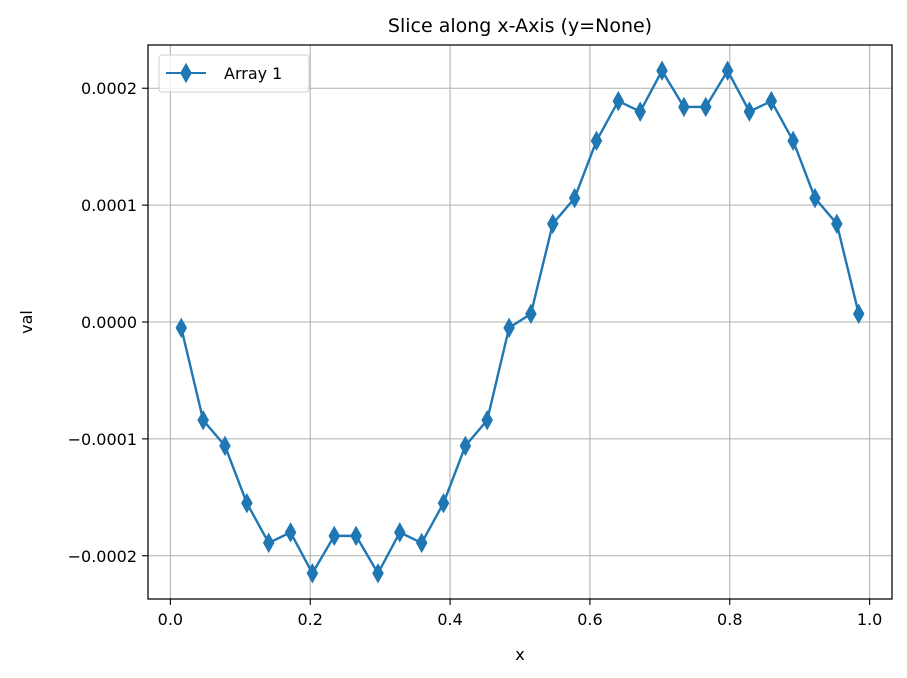 The image size is (907, 678). I want to click on x-tick-label: 1.0, so click(869, 619).